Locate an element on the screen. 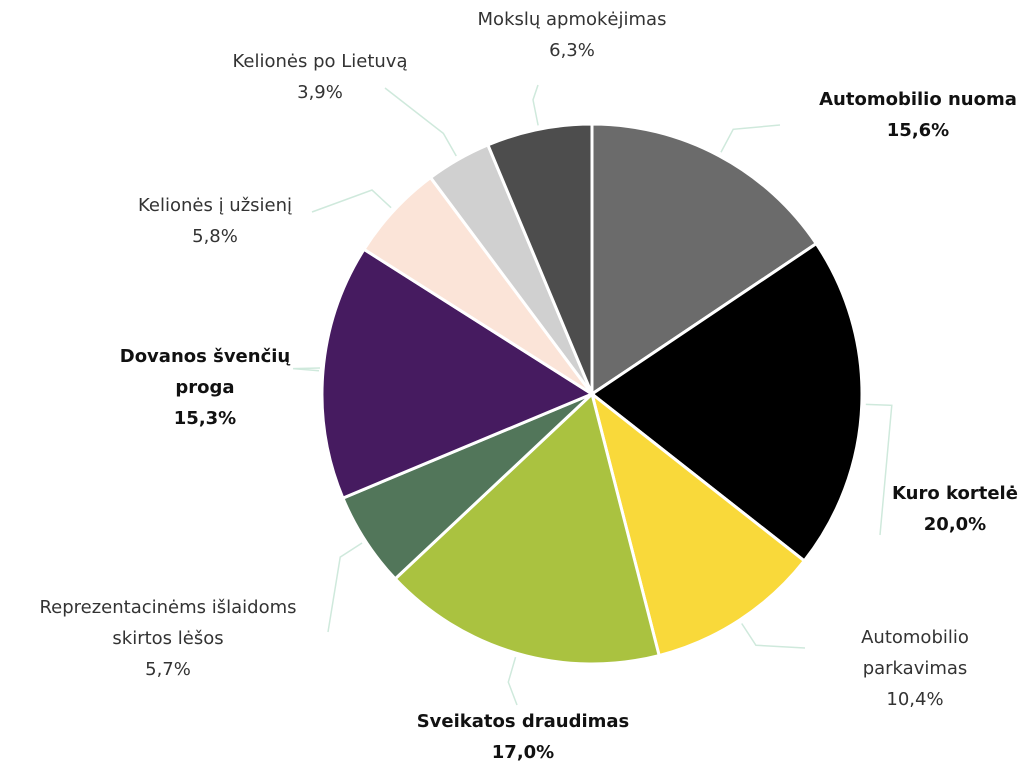  slice-value-label: 5,7% is located at coordinates (168, 669).